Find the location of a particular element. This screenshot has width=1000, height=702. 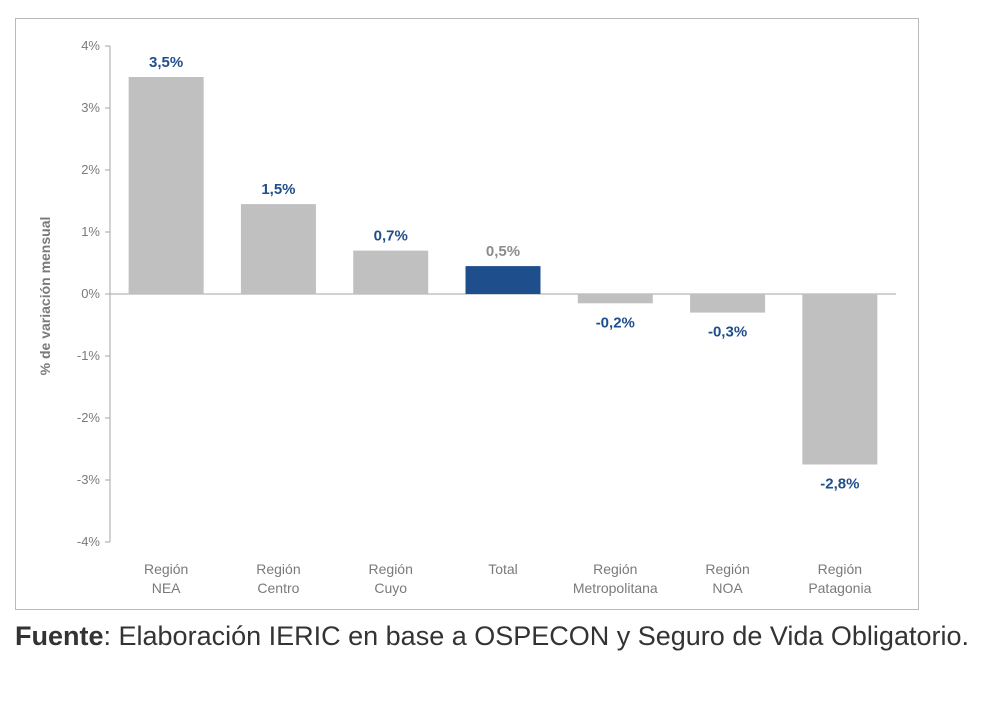

source-label: Fuente is located at coordinates (59, 636).